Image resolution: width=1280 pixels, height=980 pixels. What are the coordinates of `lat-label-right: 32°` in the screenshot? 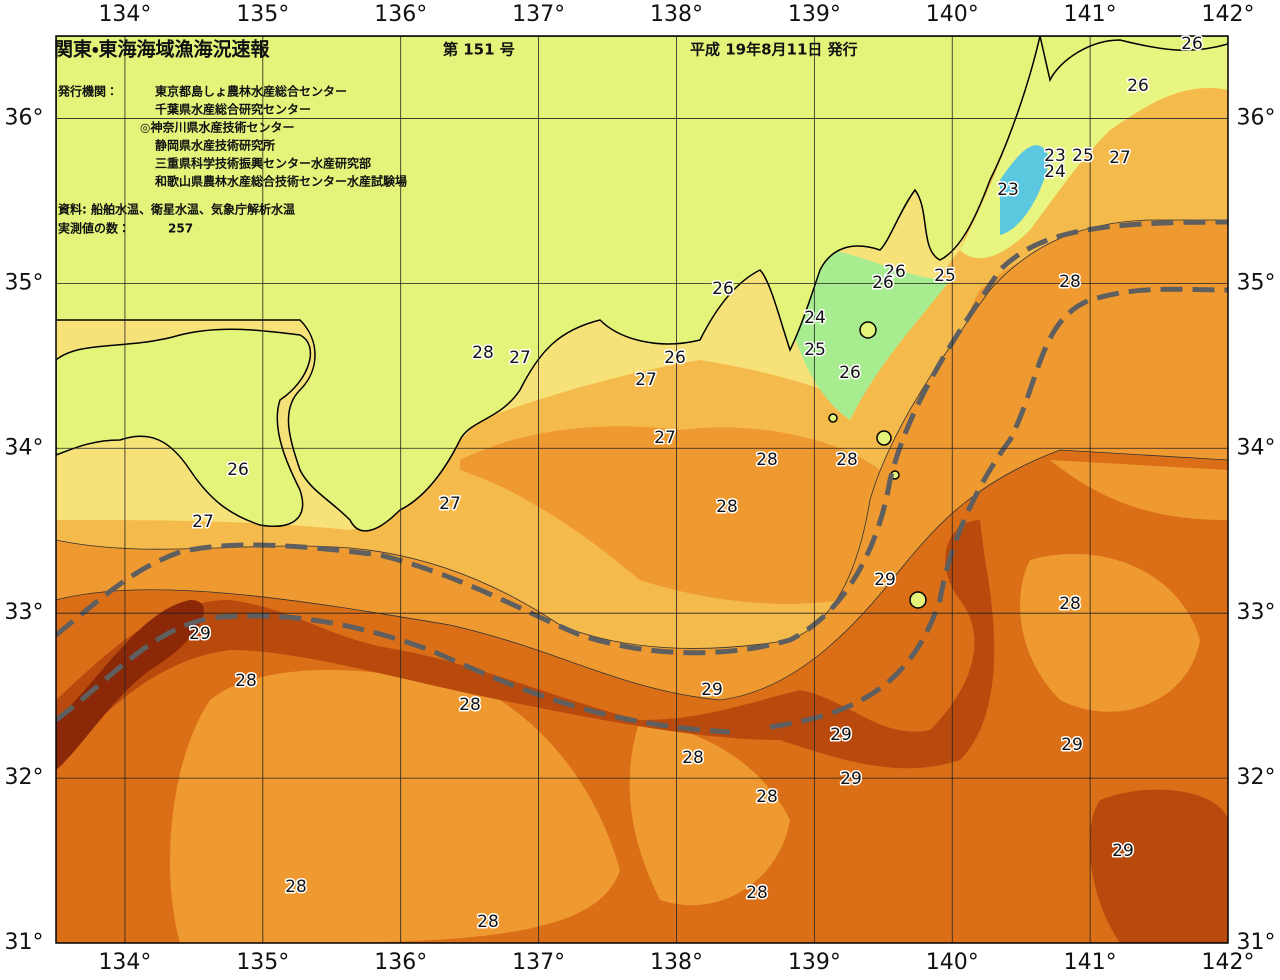 It's located at (1256, 777).